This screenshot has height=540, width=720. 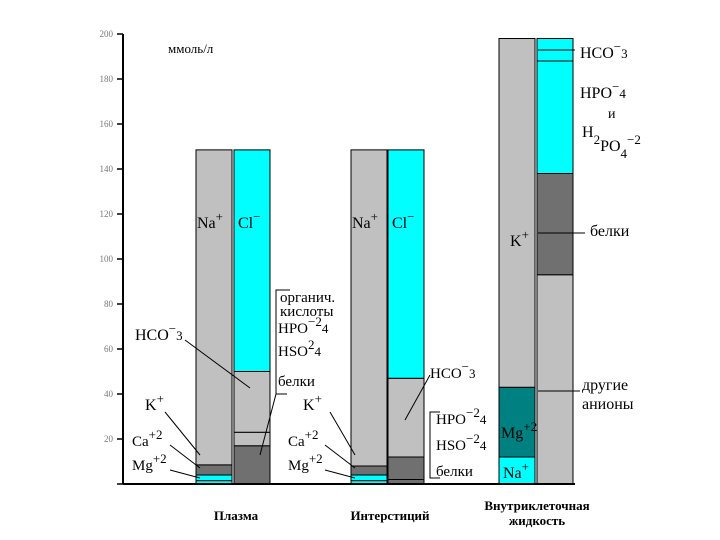 What do you see at coordinates (109, 439) in the screenshot?
I see `y-tick-label: 20` at bounding box center [109, 439].